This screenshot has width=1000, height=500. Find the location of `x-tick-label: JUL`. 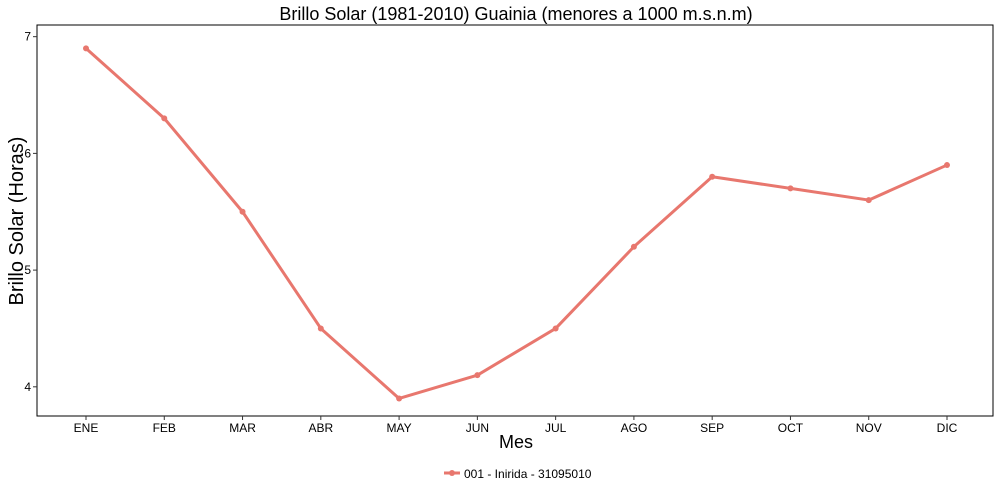

x-tick-label: JUL is located at coordinates (556, 428).